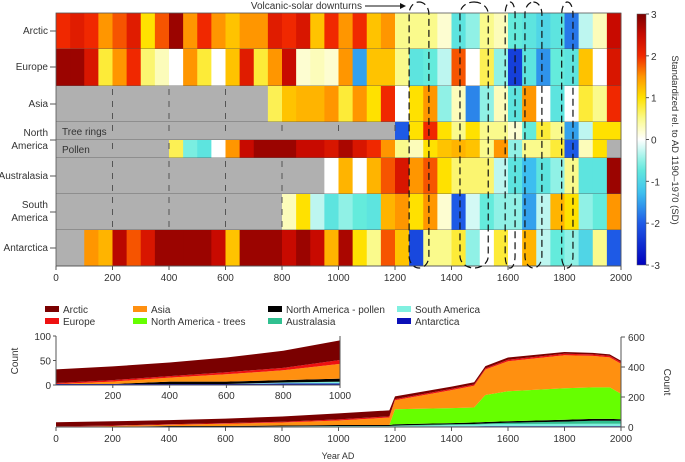  What do you see at coordinates (338, 439) in the screenshot?
I see `x-tick-label: 1000` at bounding box center [338, 439].